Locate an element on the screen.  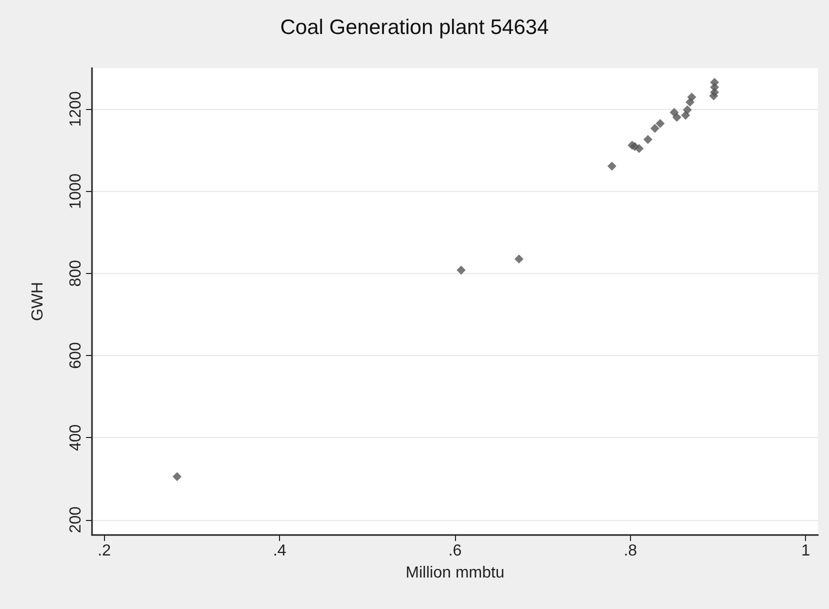
x-tick-label: 1 is located at coordinates (805, 551).